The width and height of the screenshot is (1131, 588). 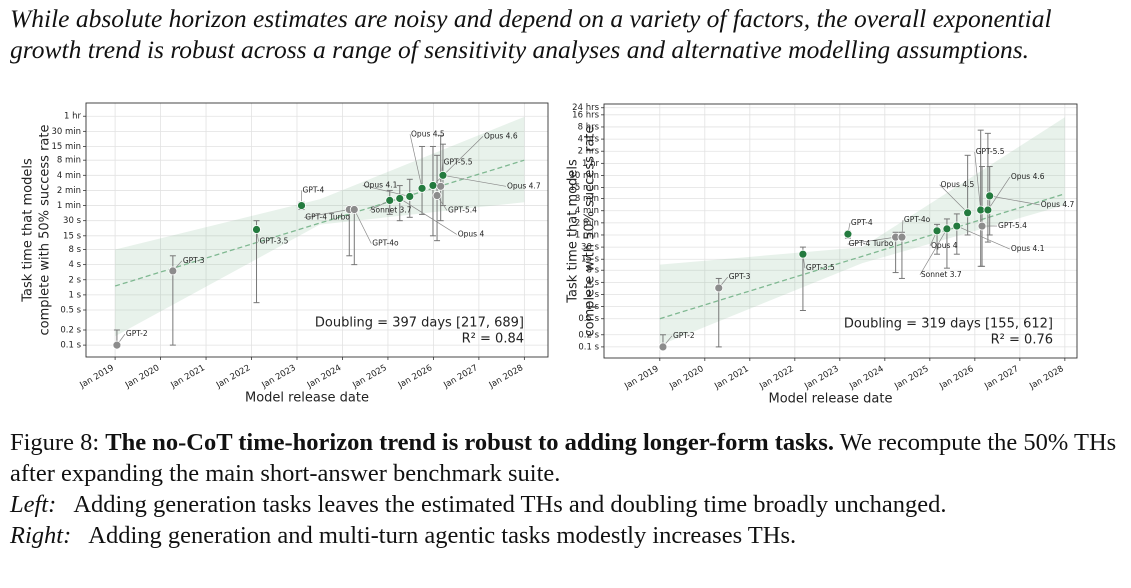 I want to click on x-tick-label: Jan 2027, so click(x=1001, y=378).